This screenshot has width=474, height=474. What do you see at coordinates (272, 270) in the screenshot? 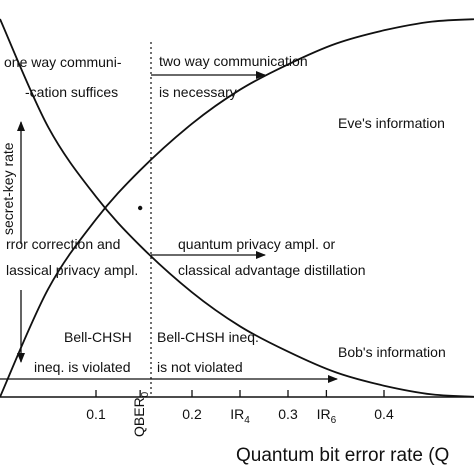
I see `note-advantage-distillation: classical advantage distillation` at bounding box center [272, 270].